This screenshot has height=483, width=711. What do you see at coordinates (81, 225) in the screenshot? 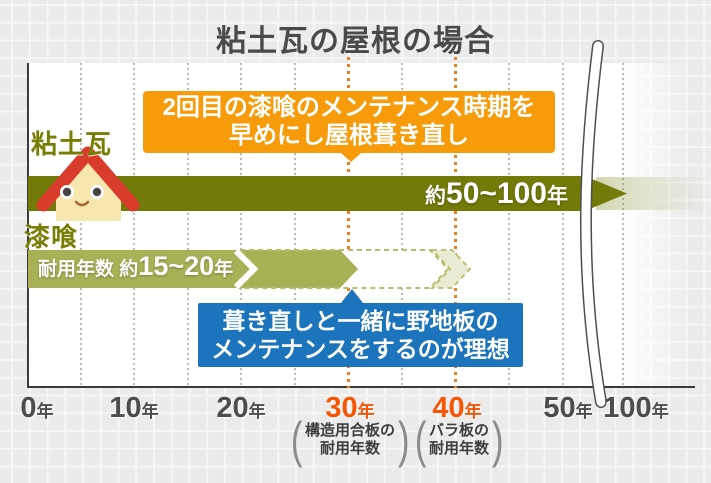
I see `gridline-5y` at bounding box center [81, 225].